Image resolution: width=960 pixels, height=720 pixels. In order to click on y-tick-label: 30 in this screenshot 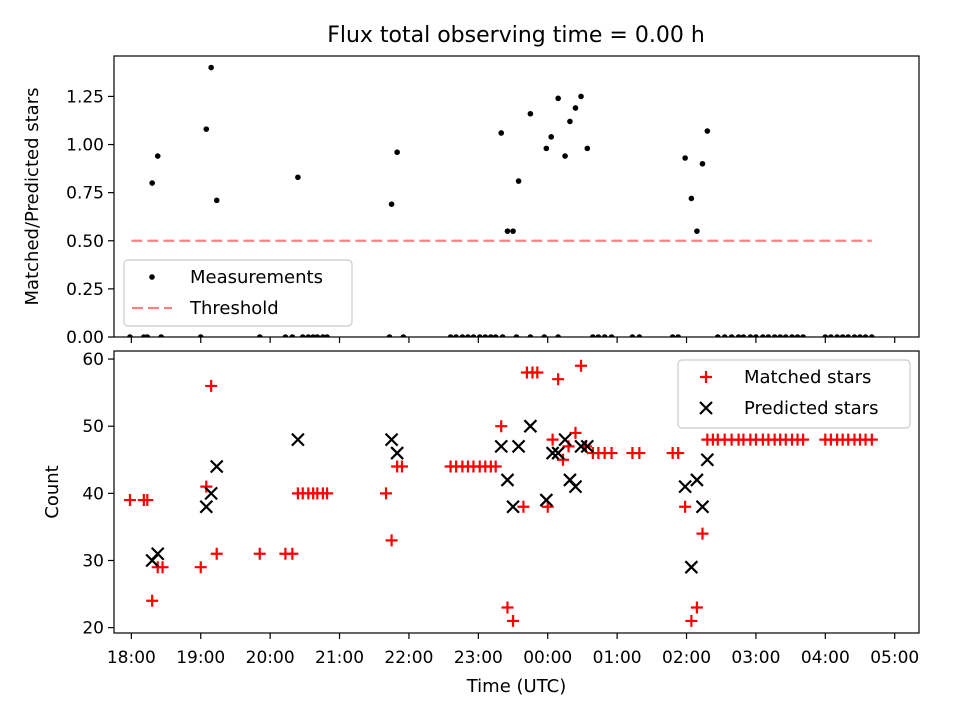, I will do `click(93, 561)`.